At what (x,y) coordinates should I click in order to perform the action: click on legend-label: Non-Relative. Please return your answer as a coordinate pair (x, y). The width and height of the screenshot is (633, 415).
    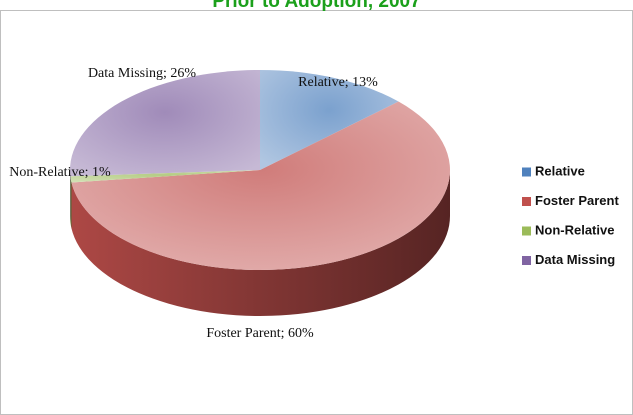
    Looking at the image, I should click on (574, 229).